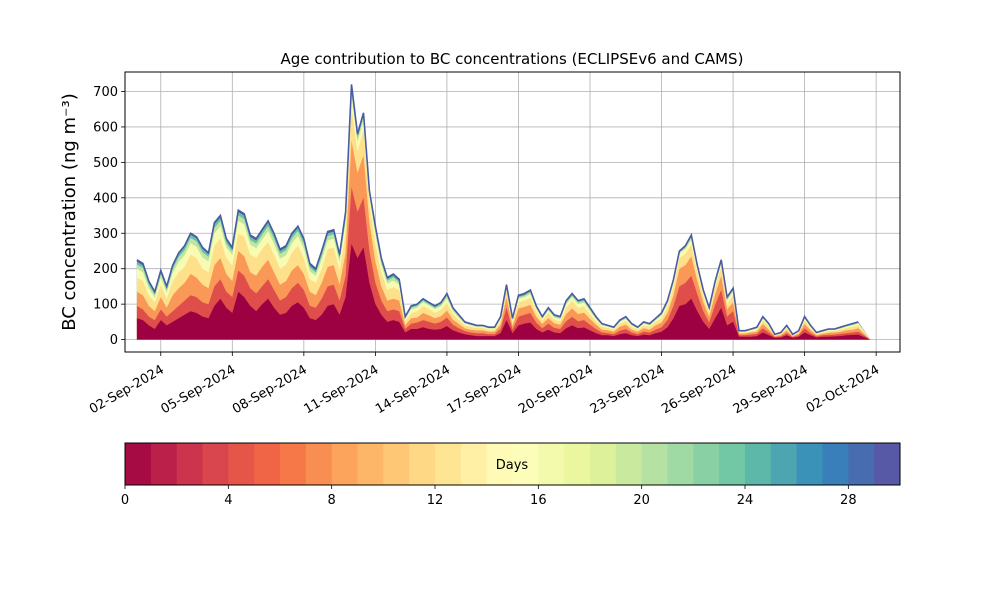 The width and height of the screenshot is (1000, 600). I want to click on colorbar-tick-label: 4, so click(228, 500).